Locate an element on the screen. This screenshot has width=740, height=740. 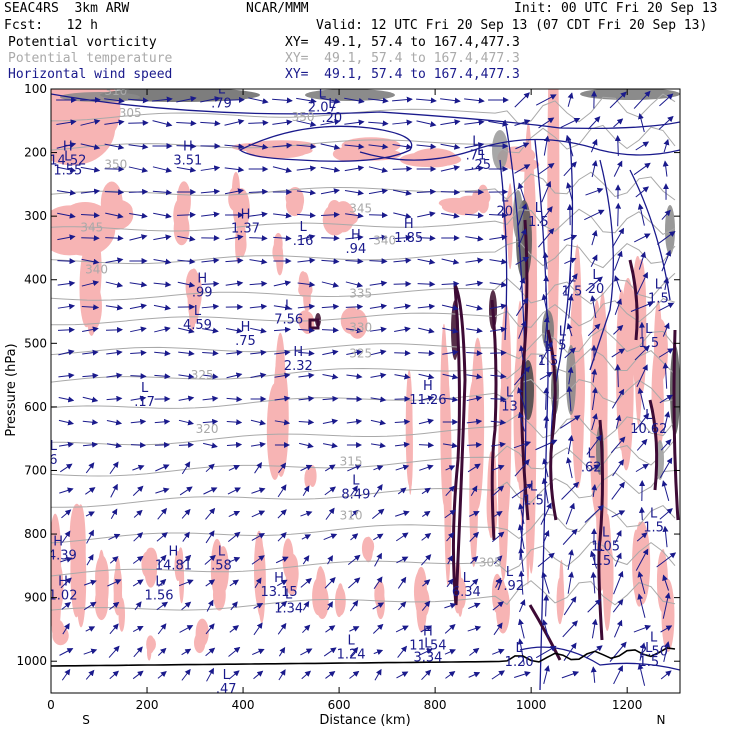
x-tick-label-0: 0 is located at coordinates (51, 705).